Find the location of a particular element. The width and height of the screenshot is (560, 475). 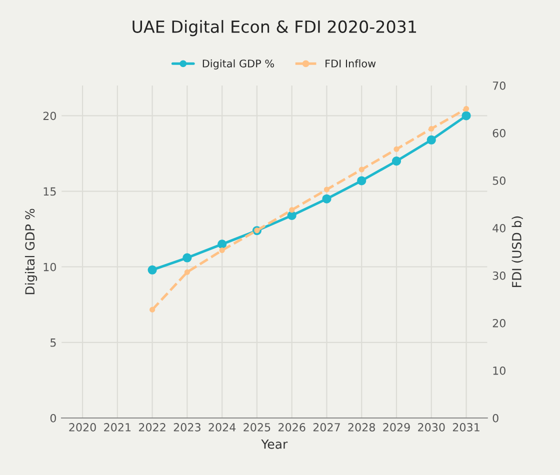

x-tick-label: 2022 is located at coordinates (152, 427).